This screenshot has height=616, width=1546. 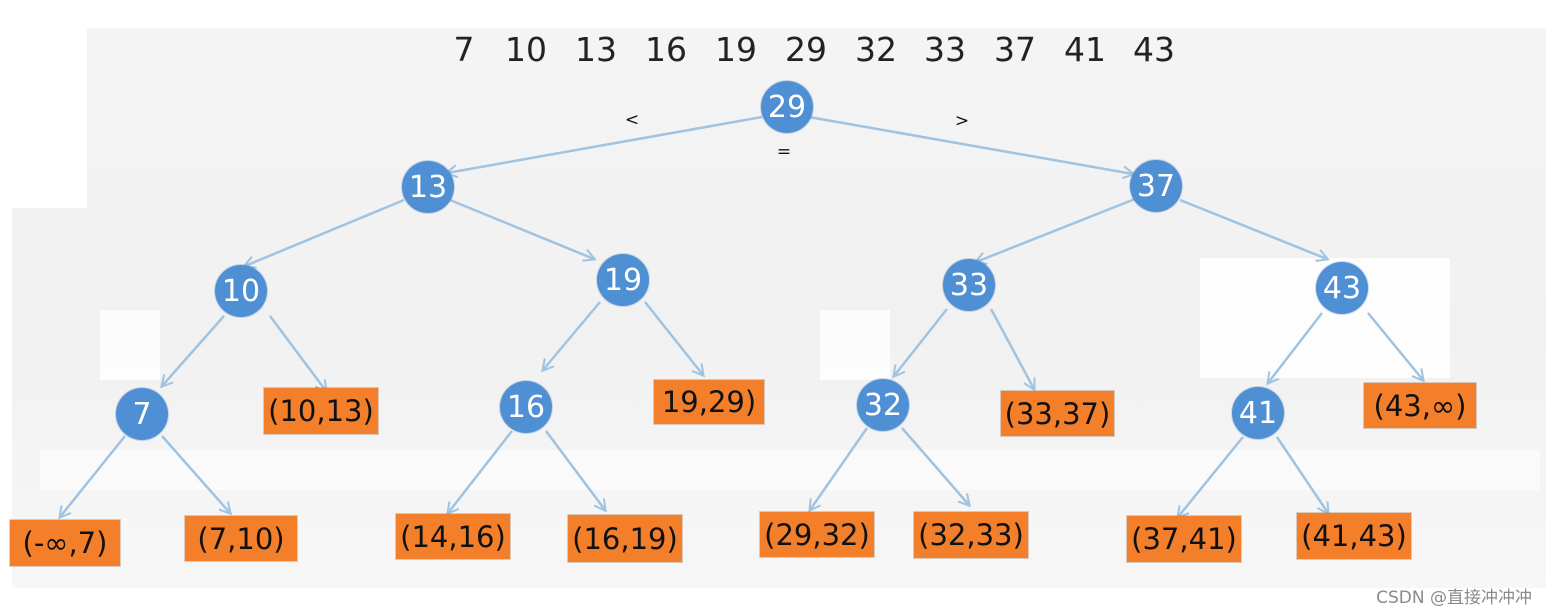 I want to click on tree-node-13: 13, so click(x=428, y=187).